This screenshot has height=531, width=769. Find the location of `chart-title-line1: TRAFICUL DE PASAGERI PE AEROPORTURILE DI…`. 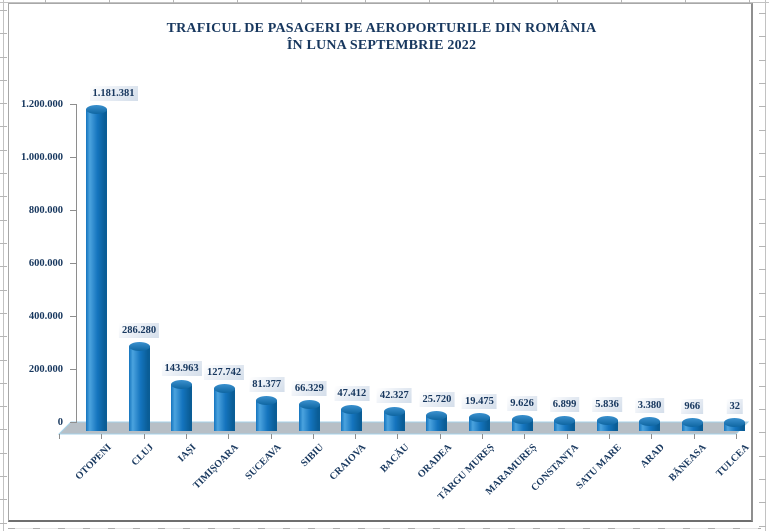

chart-title-line1: TRAFICUL DE PASAGERI PE AEROPORTURILE DI… is located at coordinates (381, 28).